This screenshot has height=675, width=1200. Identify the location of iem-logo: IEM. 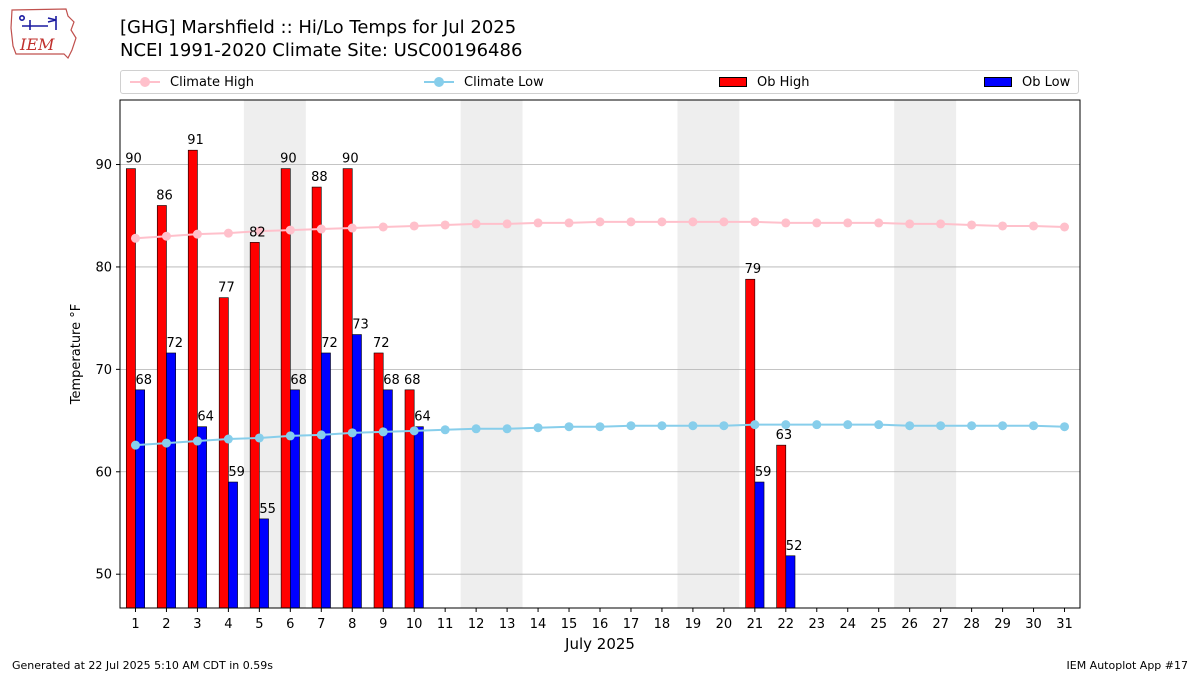
(44, 33).